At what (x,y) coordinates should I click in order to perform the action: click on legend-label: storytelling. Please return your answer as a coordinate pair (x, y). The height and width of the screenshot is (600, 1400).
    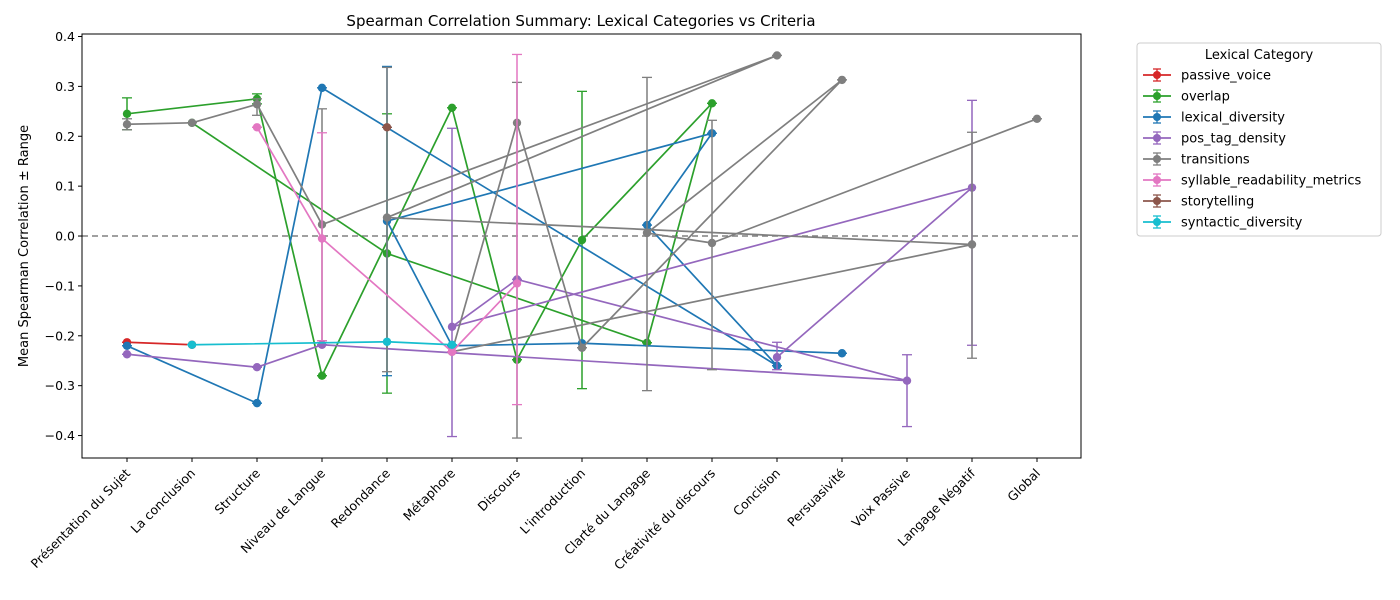
    Looking at the image, I should click on (1217, 202).